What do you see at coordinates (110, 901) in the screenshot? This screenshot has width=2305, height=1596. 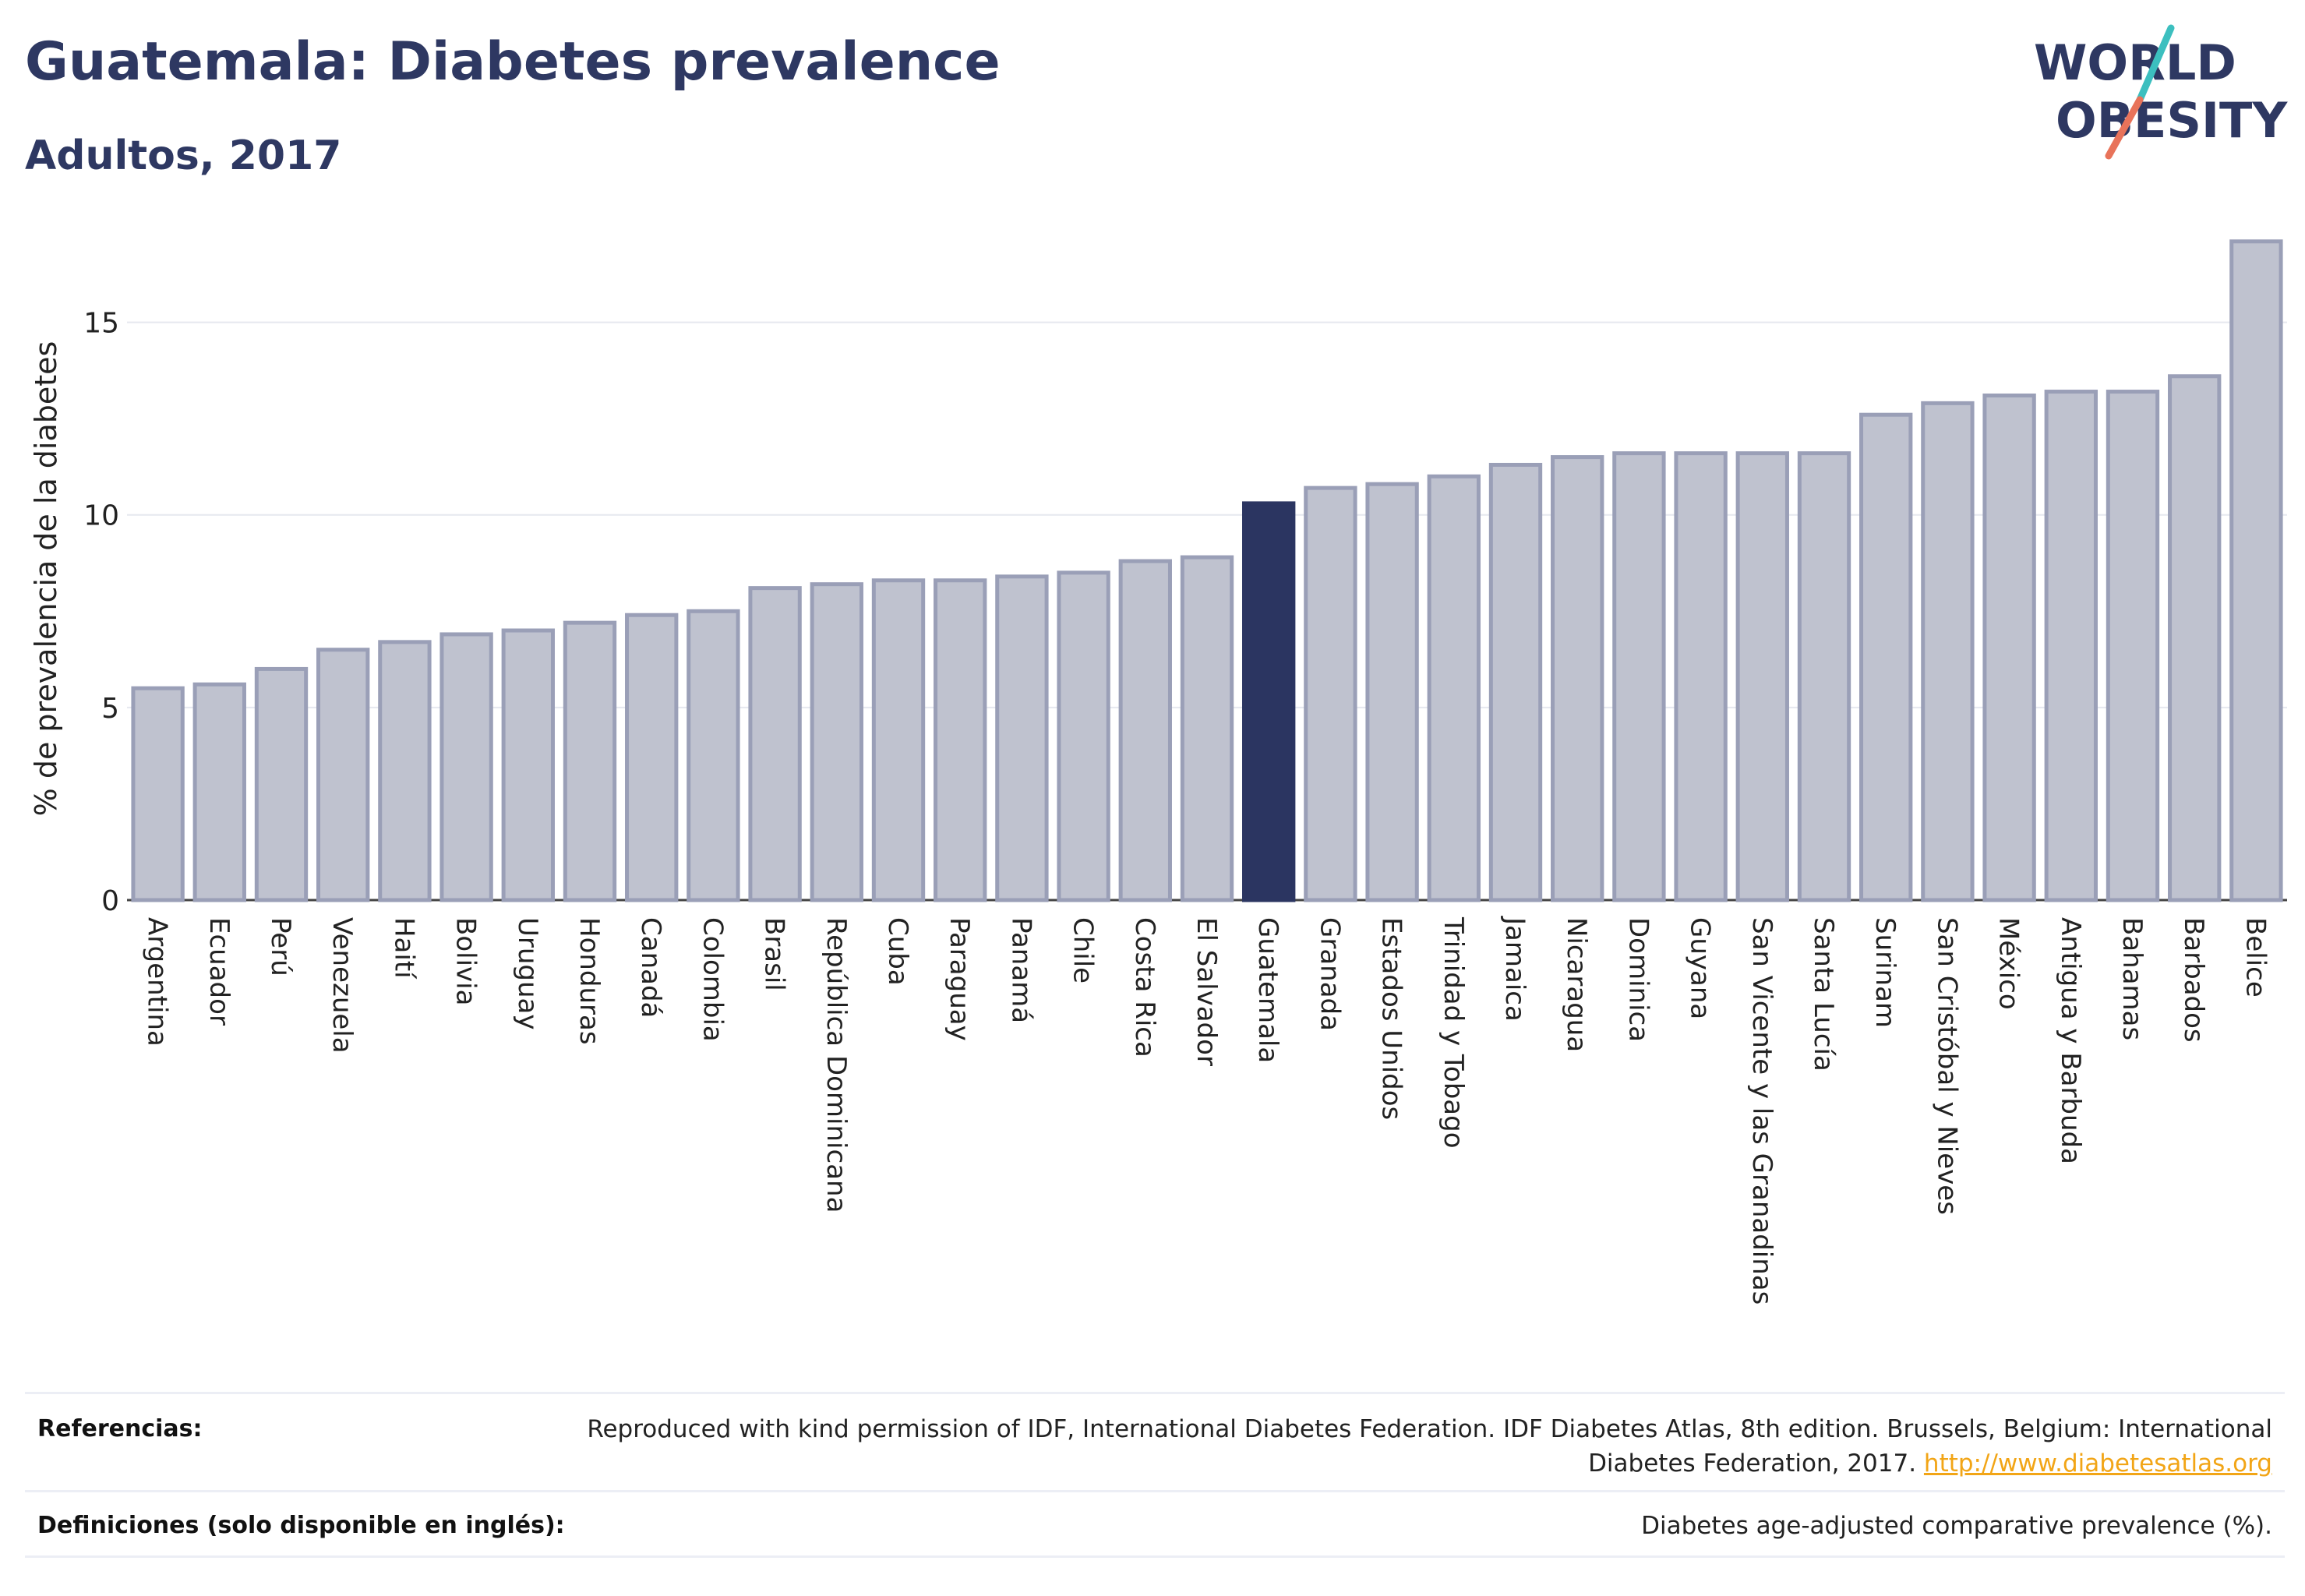 I see `y-tick-label: 0` at bounding box center [110, 901].